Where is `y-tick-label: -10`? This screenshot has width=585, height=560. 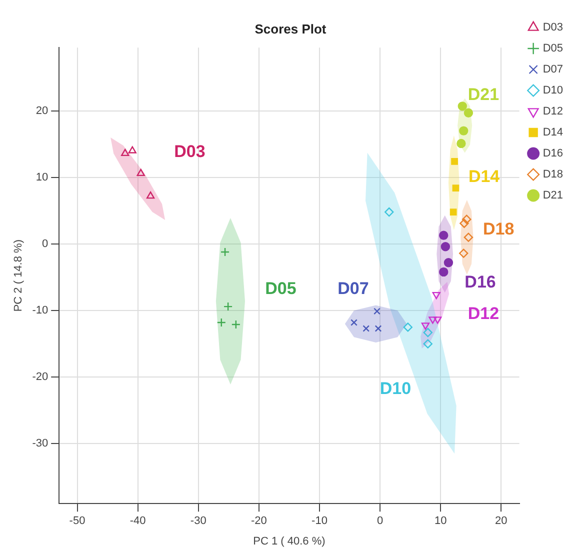 y-tick-label: -10 is located at coordinates (40, 310).